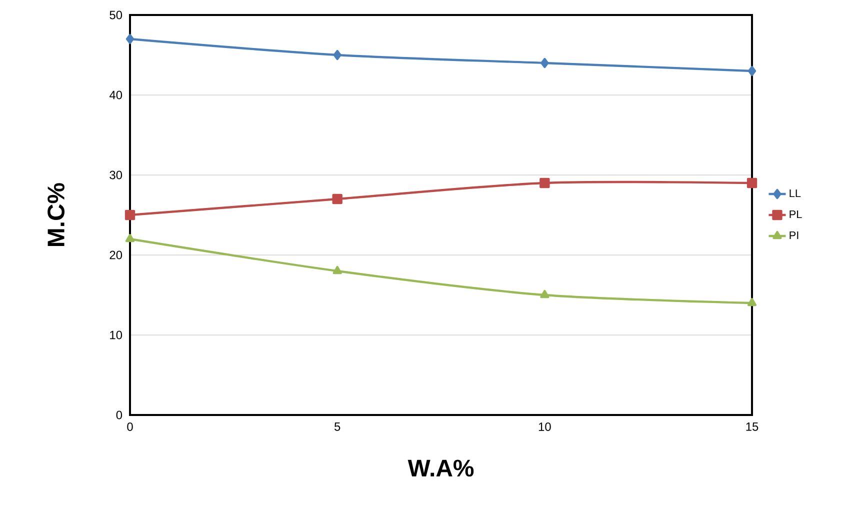 The height and width of the screenshot is (511, 856). Describe the element at coordinates (544, 426) in the screenshot. I see `x-tick-label: 10` at that location.